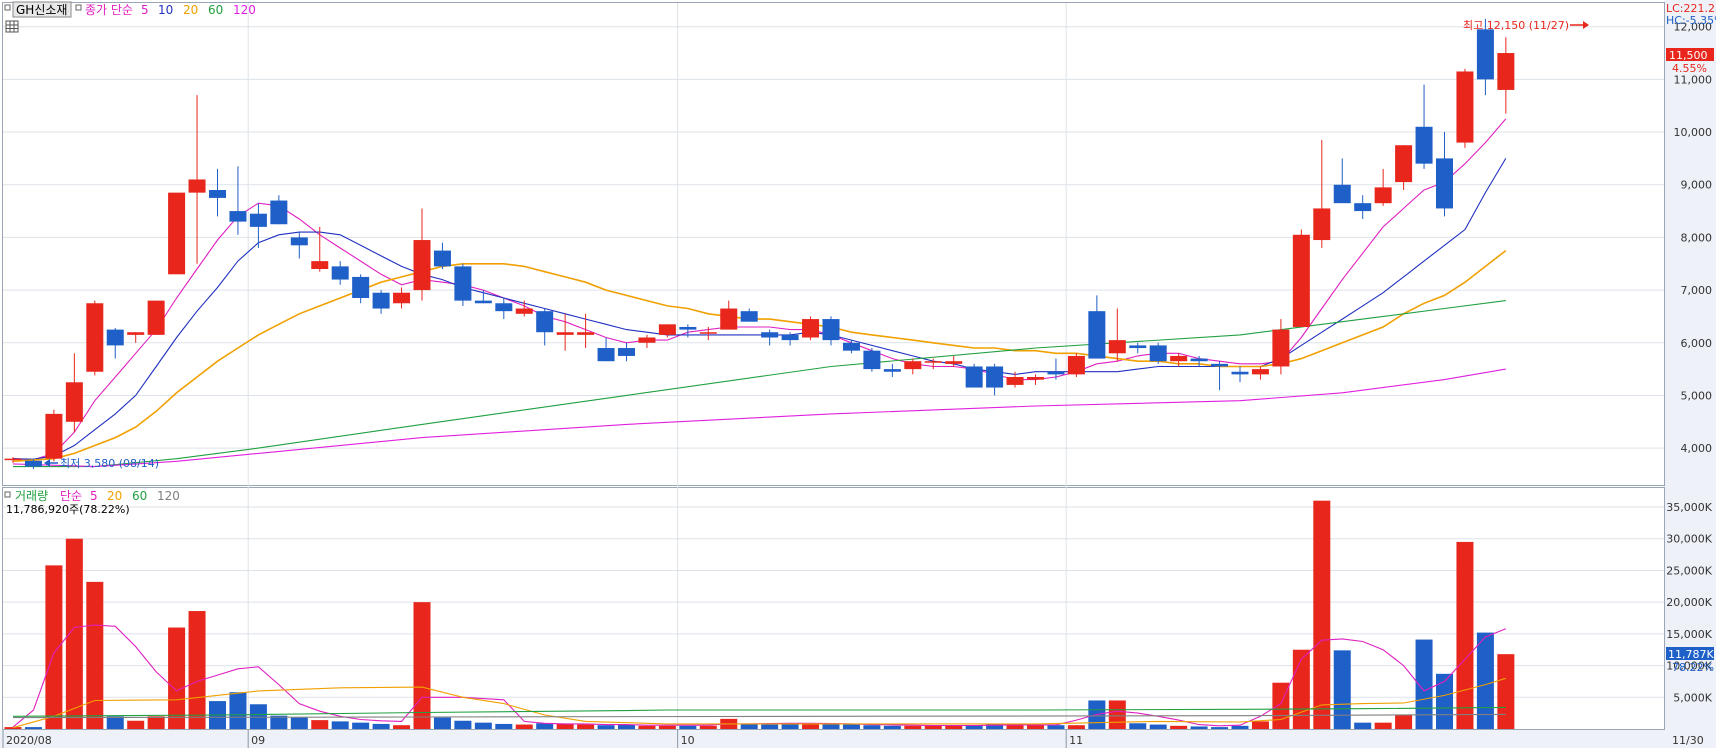 Image resolution: width=1716 pixels, height=752 pixels. I want to click on stock-name-box, so click(42, 9).